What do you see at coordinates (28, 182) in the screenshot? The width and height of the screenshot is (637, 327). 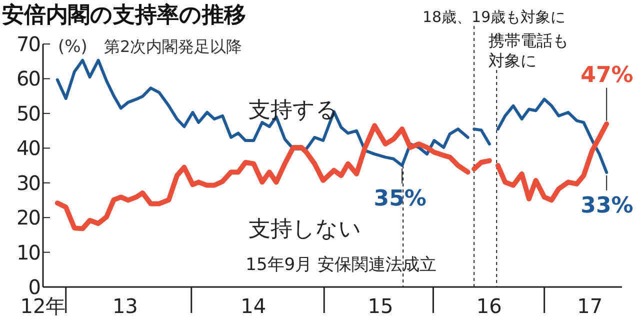 I see `y-tick-label: 30` at bounding box center [28, 182].